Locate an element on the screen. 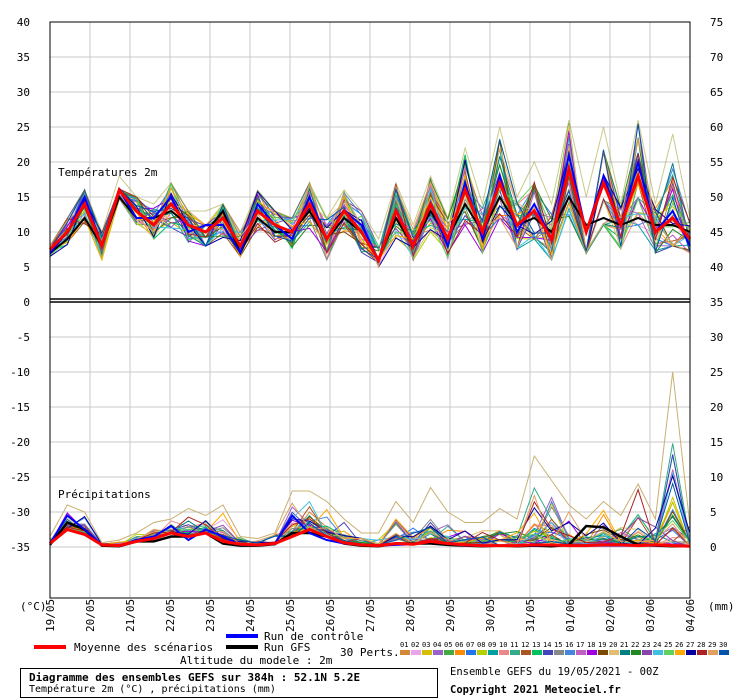  left-tick-label: -15 is located at coordinates (20, 407).